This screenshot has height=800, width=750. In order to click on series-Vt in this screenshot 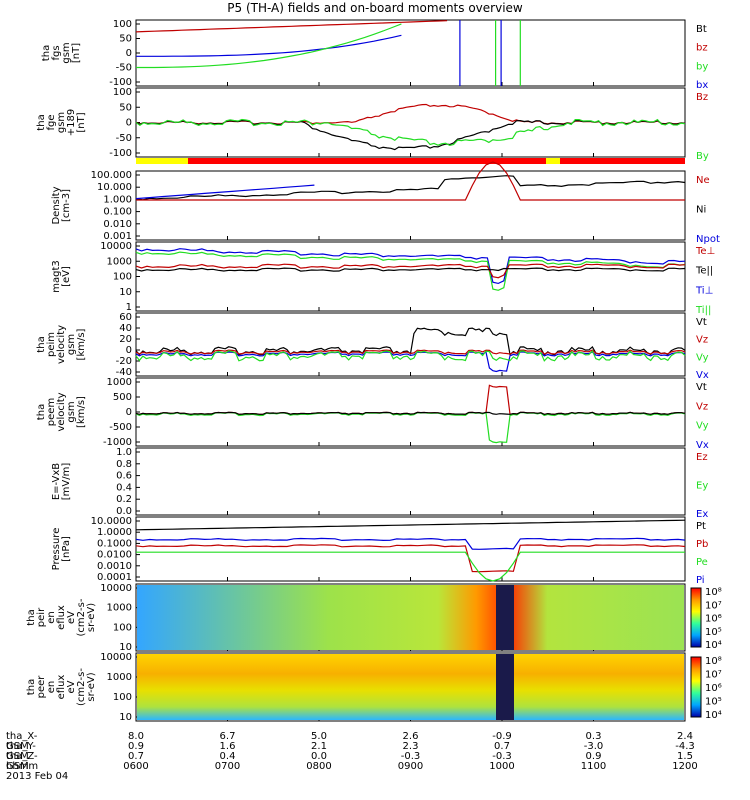, I will do `click(410, 413)`.